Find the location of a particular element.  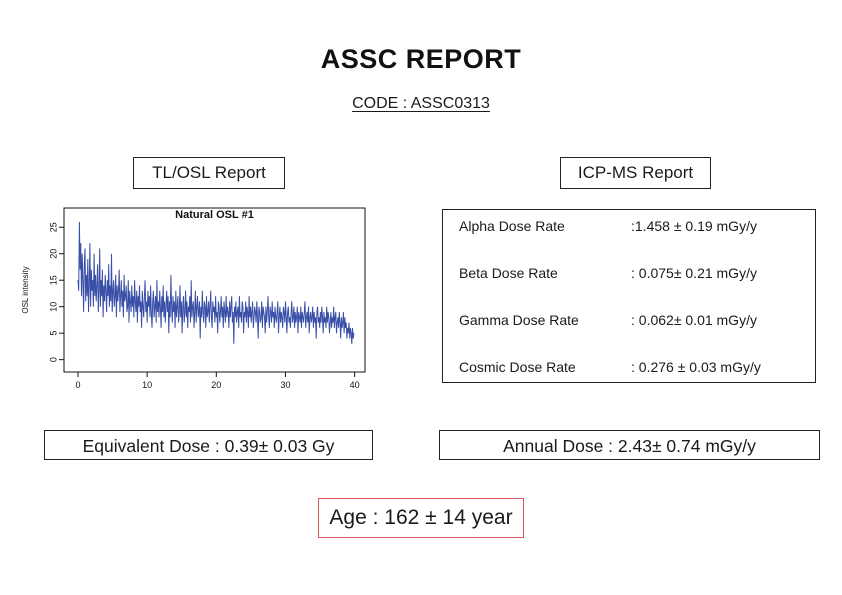

plot-frame is located at coordinates (214, 290).